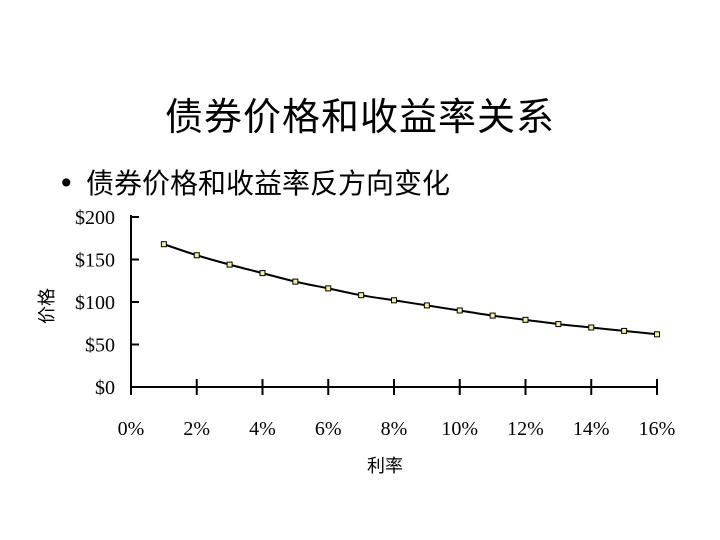  Describe the element at coordinates (410, 289) in the screenshot. I see `series-line` at that location.